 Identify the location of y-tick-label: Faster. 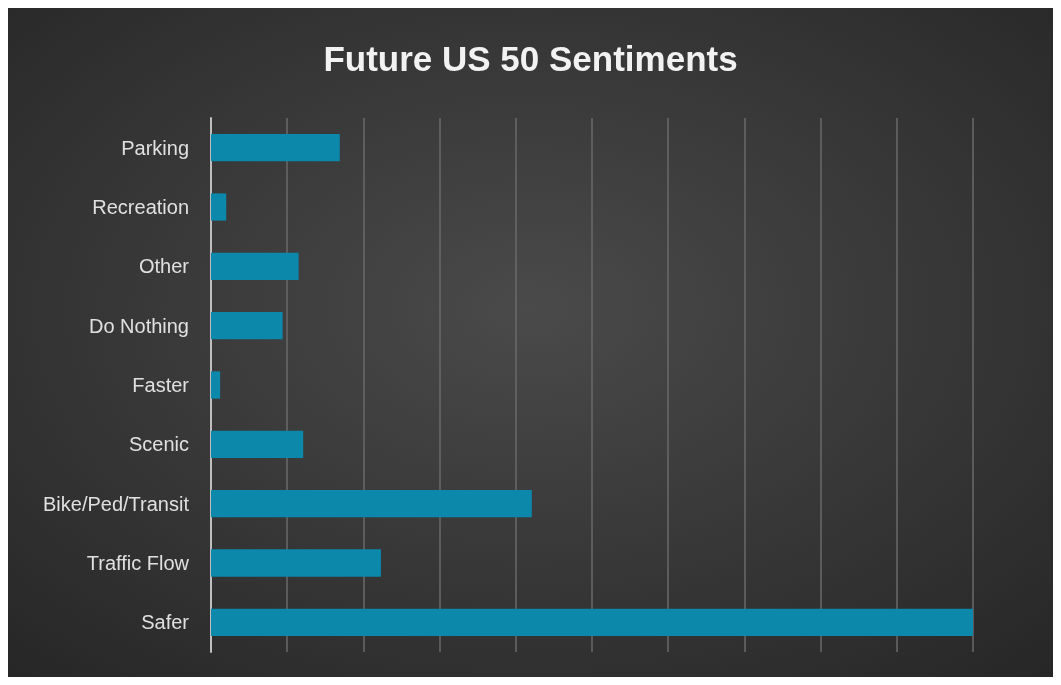
(161, 385).